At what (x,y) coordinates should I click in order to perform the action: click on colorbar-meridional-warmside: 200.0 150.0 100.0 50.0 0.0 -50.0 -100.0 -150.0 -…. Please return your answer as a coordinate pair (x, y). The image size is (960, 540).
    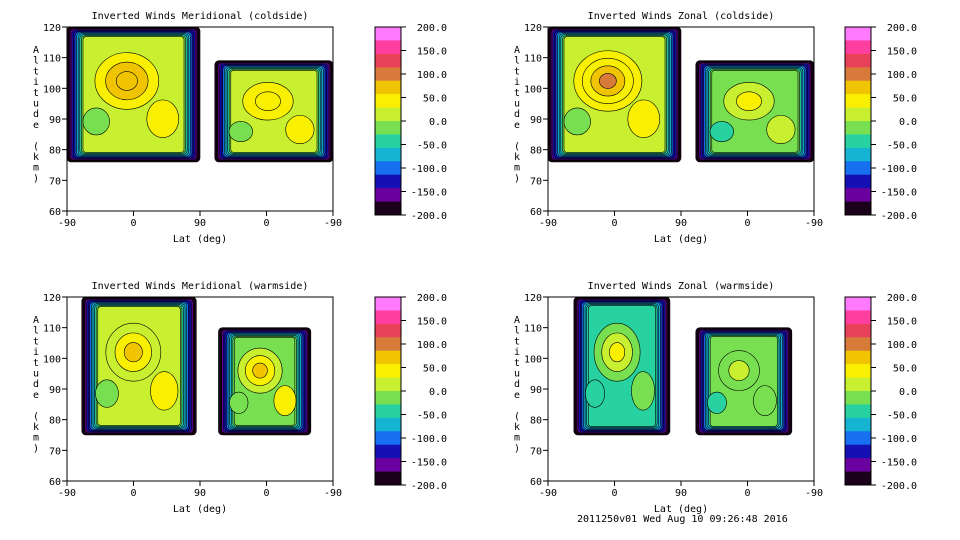
    Looking at the image, I should click on (410, 392).